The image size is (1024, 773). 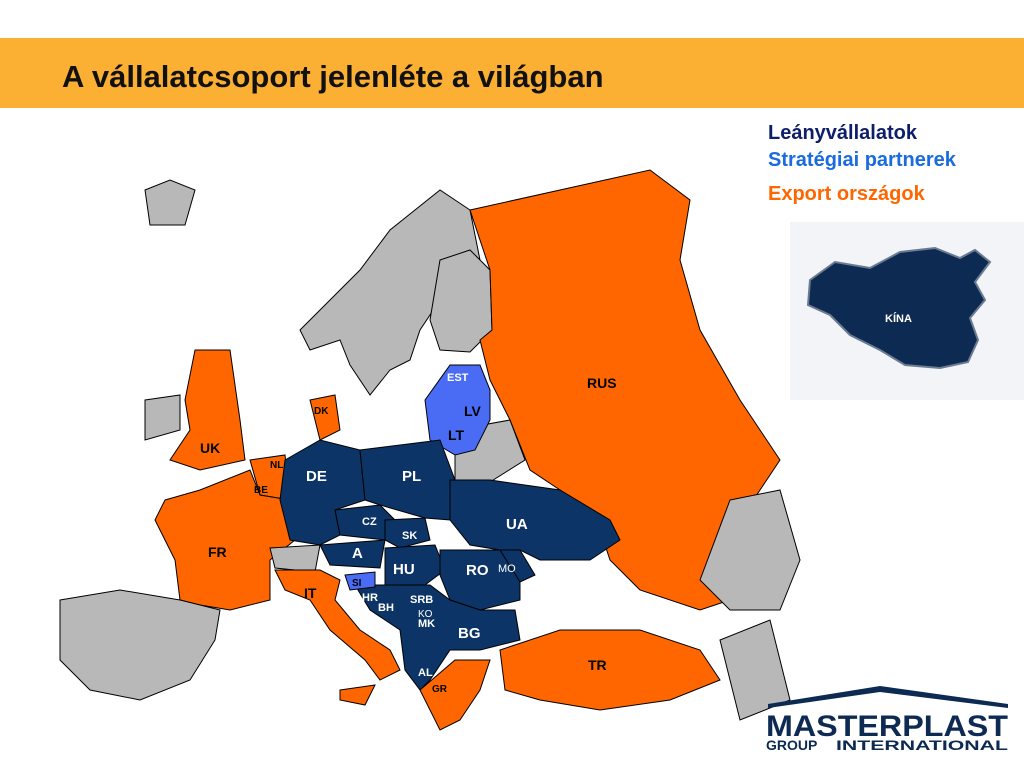 What do you see at coordinates (333, 76) in the screenshot?
I see `title: A vállalatcsoport jelenléte a világban` at bounding box center [333, 76].